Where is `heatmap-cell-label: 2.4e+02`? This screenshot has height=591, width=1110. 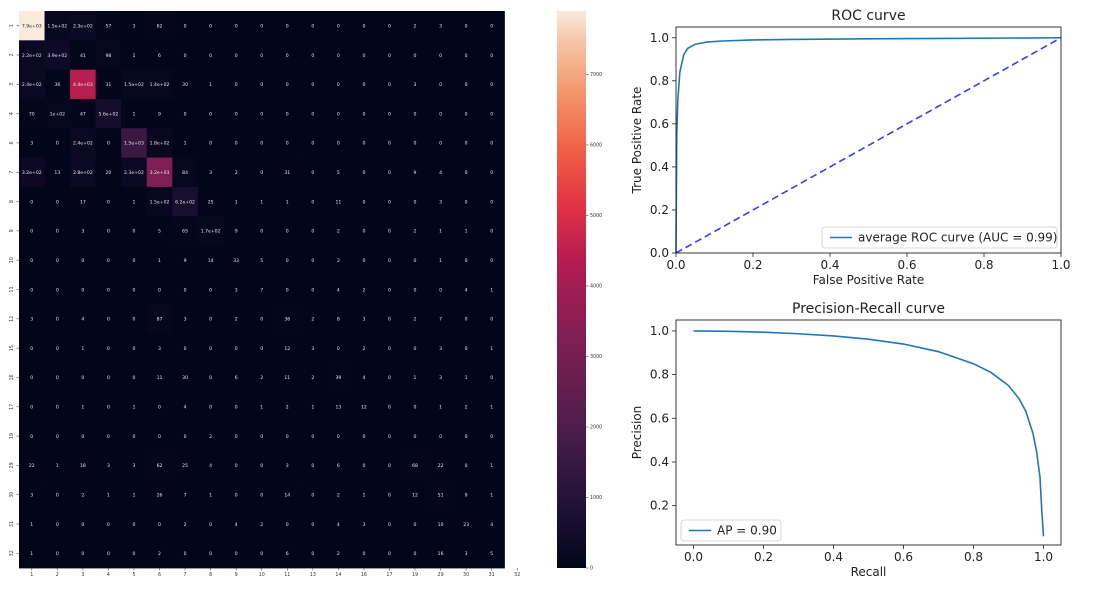 heatmap-cell-label: 2.4e+02 is located at coordinates (32, 85).